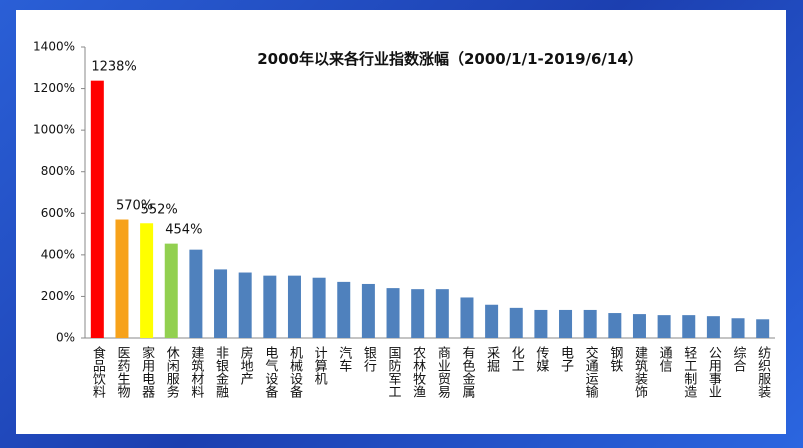  What do you see at coordinates (492, 359) in the screenshot?
I see `x-tick-label: 采掘` at bounding box center [492, 359].